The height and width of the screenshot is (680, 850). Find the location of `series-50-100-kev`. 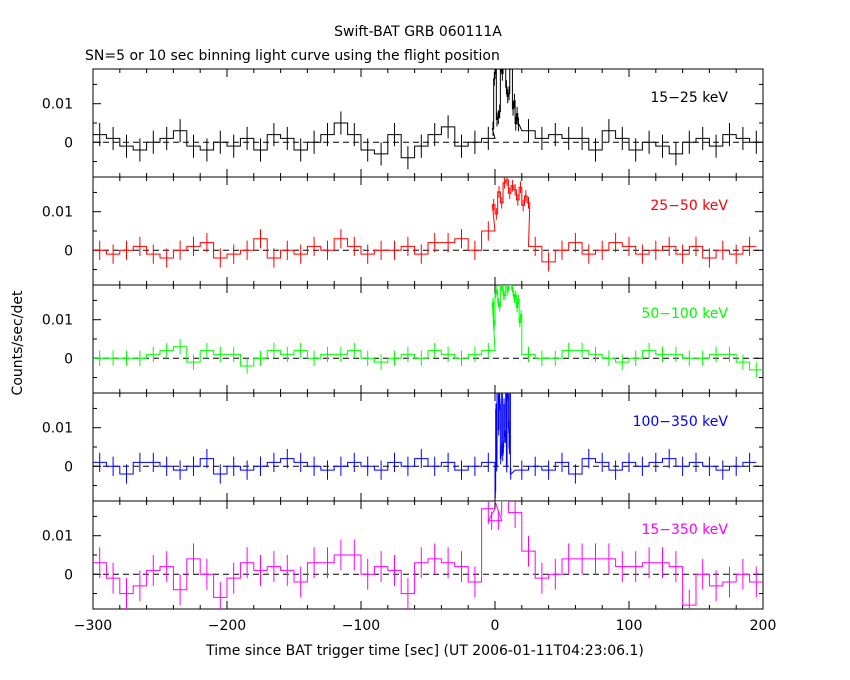

series-50-100-kev is located at coordinates (428, 331).